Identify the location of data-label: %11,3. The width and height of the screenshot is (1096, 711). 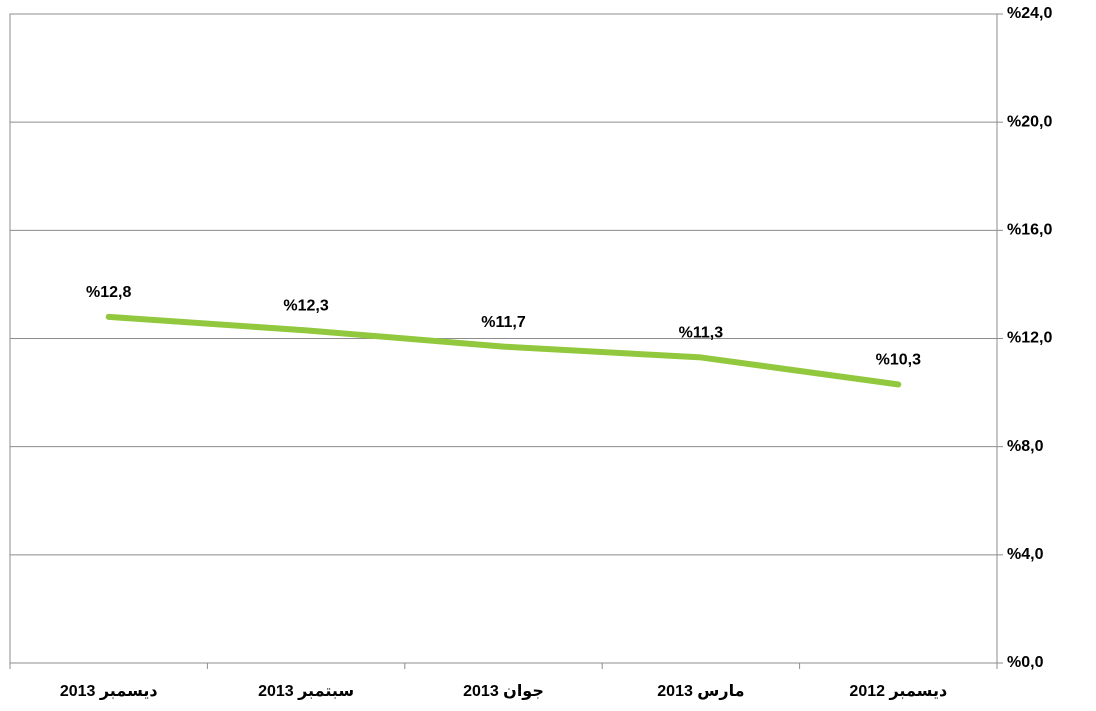
(701, 333).